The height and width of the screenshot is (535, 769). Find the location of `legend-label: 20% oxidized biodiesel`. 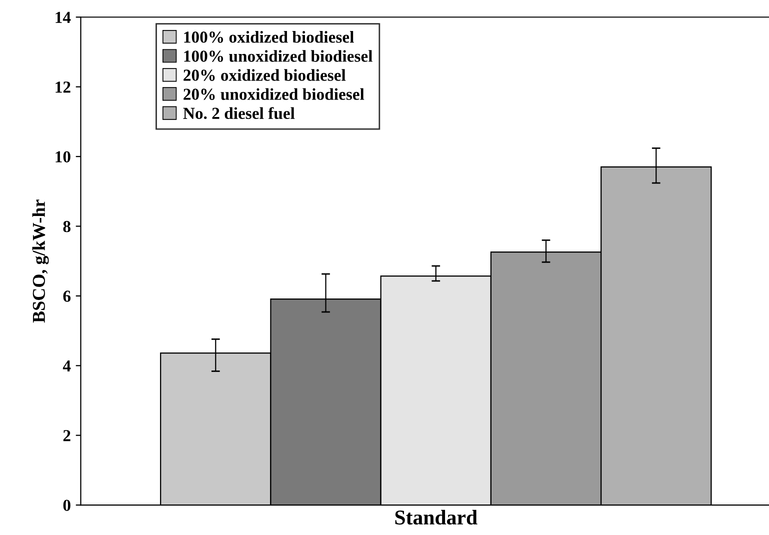

legend-label: 20% oxidized biodiesel is located at coordinates (265, 75).